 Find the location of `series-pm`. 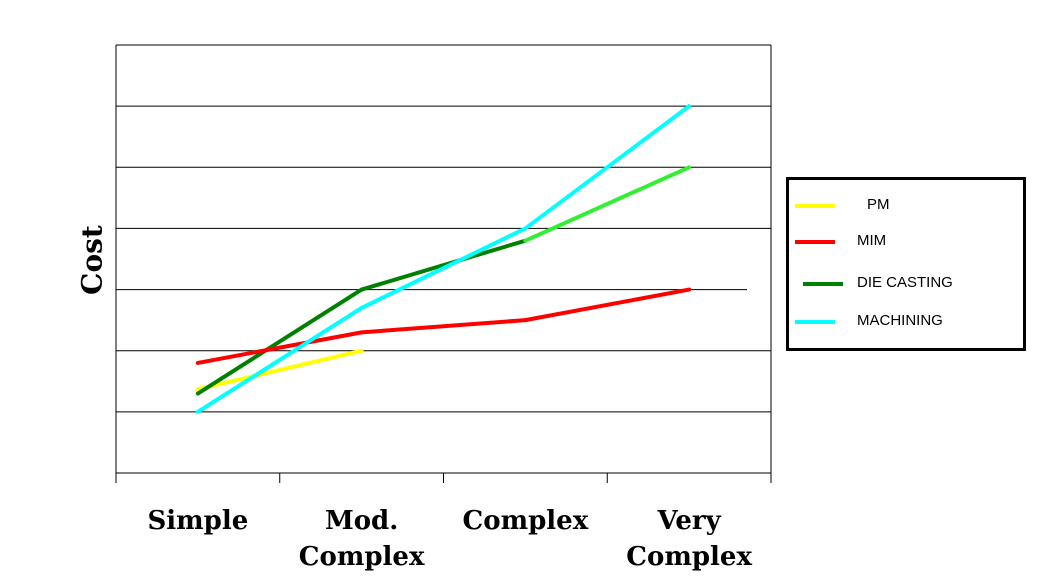

series-pm is located at coordinates (279, 370).